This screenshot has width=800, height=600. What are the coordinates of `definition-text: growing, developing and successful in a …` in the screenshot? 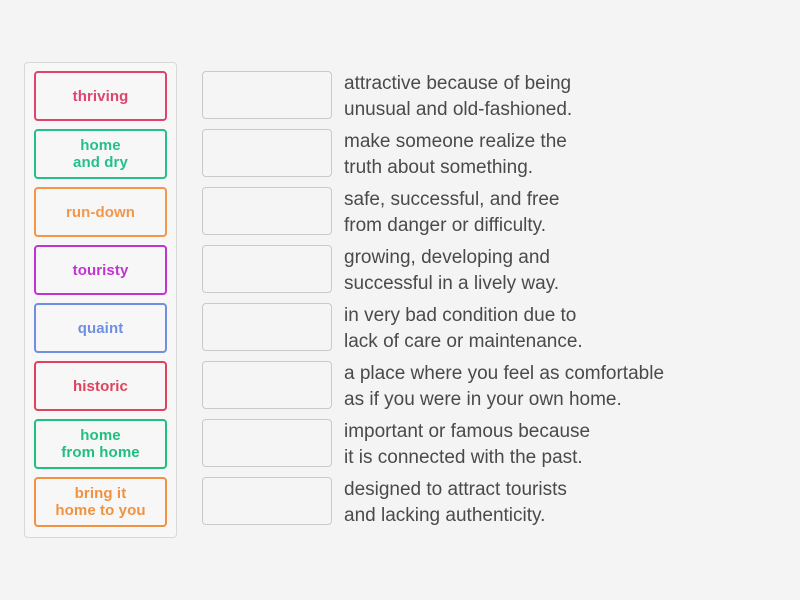 It's located at (452, 270).